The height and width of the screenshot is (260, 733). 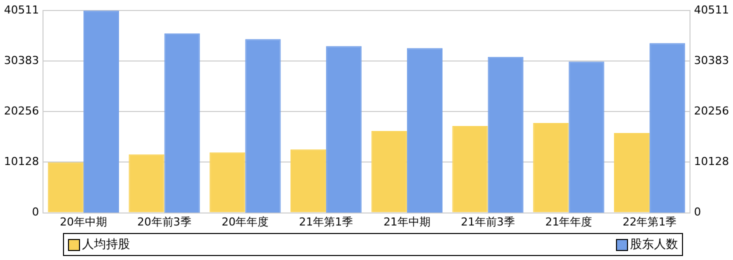 I want to click on y2-tick-label: 30383, so click(x=712, y=61).